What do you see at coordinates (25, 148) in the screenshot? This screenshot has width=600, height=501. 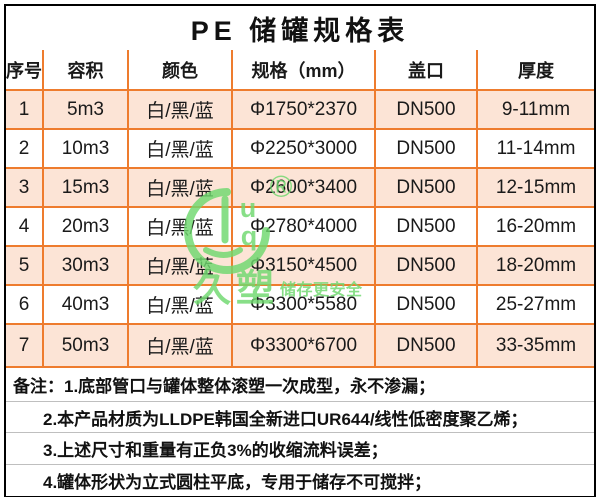 I see `cell-seq: 2` at bounding box center [25, 148].